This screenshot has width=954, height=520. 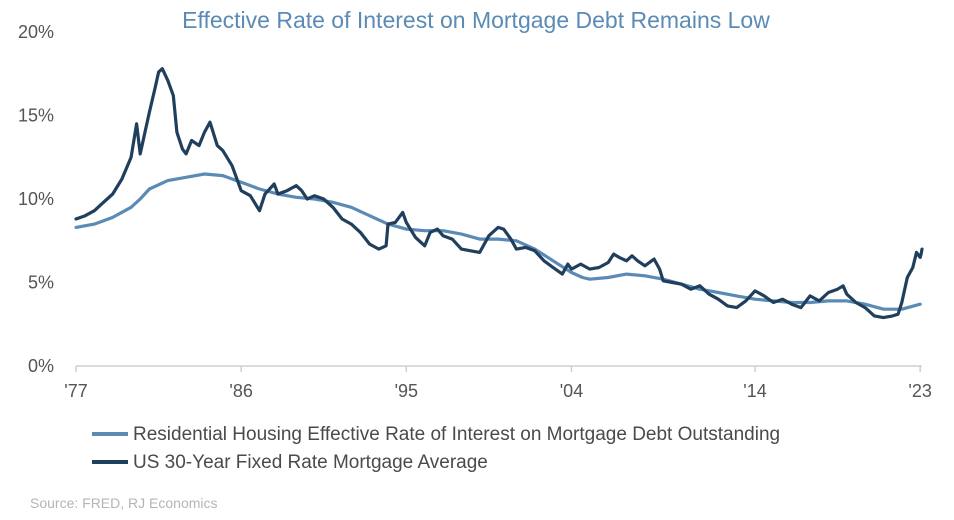 What do you see at coordinates (41, 283) in the screenshot?
I see `y-tick-label: 5%` at bounding box center [41, 283].